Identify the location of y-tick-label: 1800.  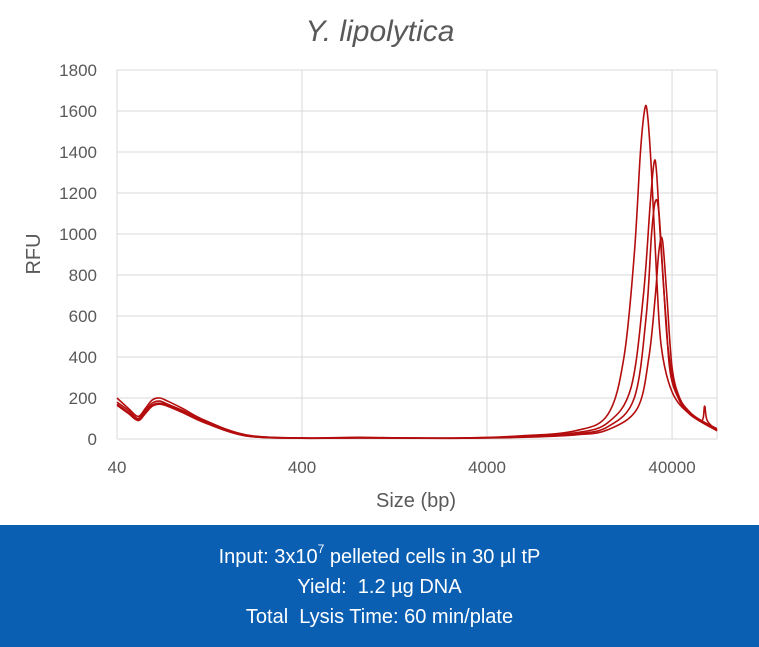
(78, 70).